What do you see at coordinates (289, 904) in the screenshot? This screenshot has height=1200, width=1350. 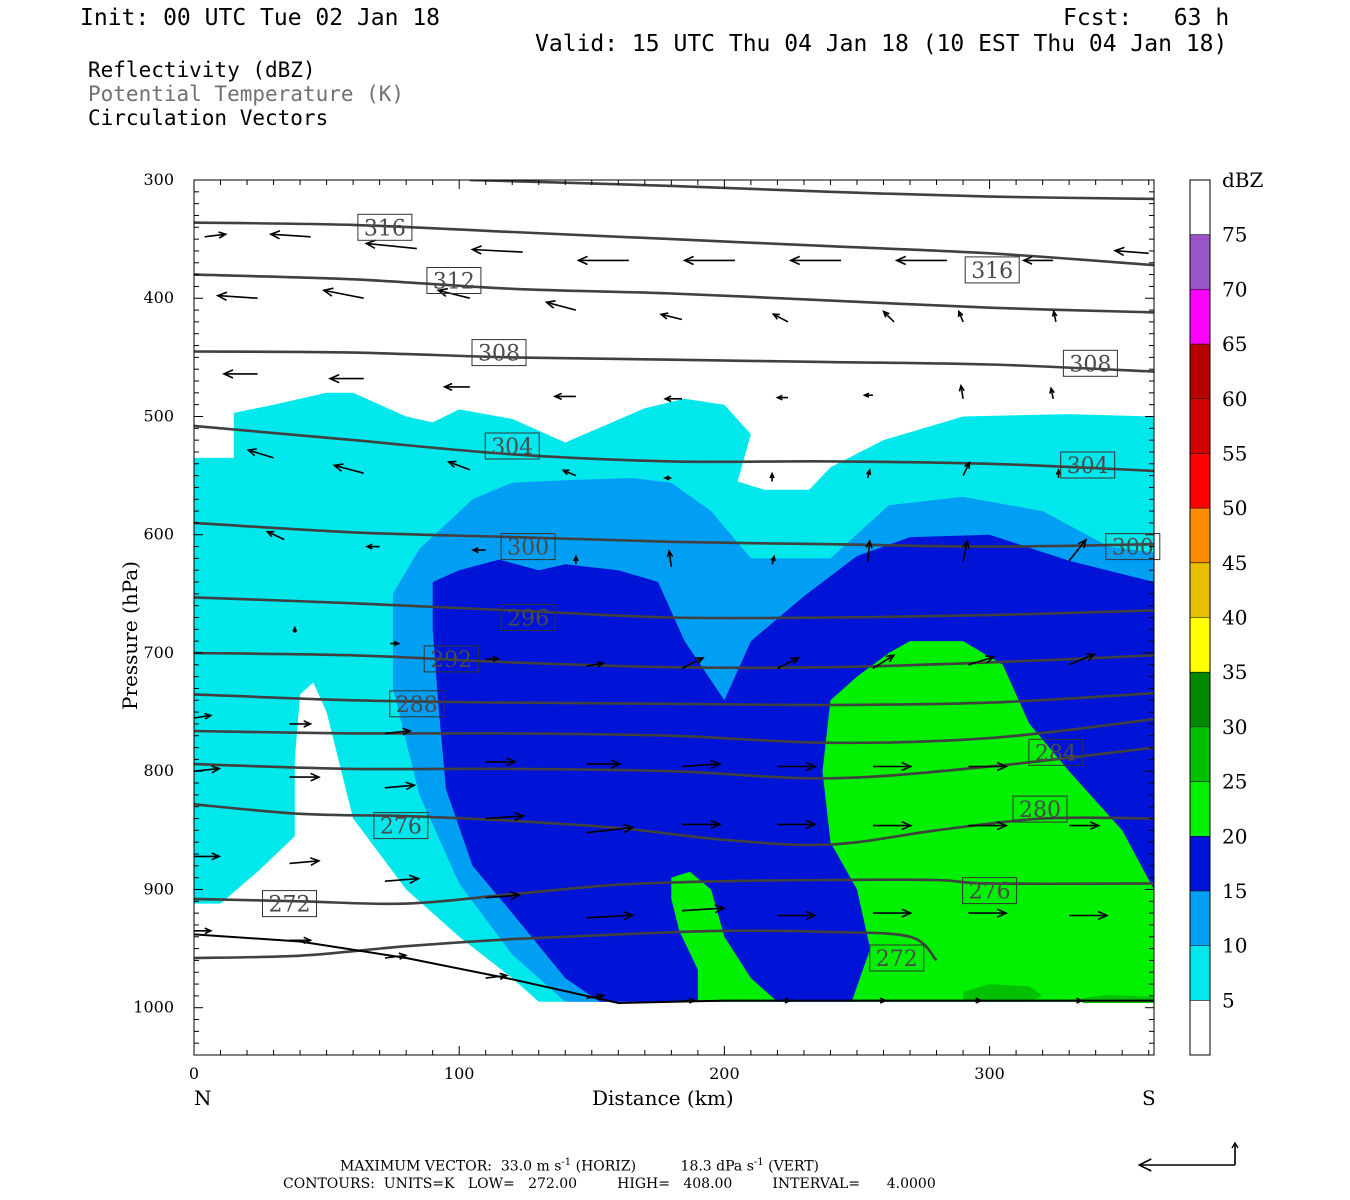 I see `theta-label-272: 272` at bounding box center [289, 904].